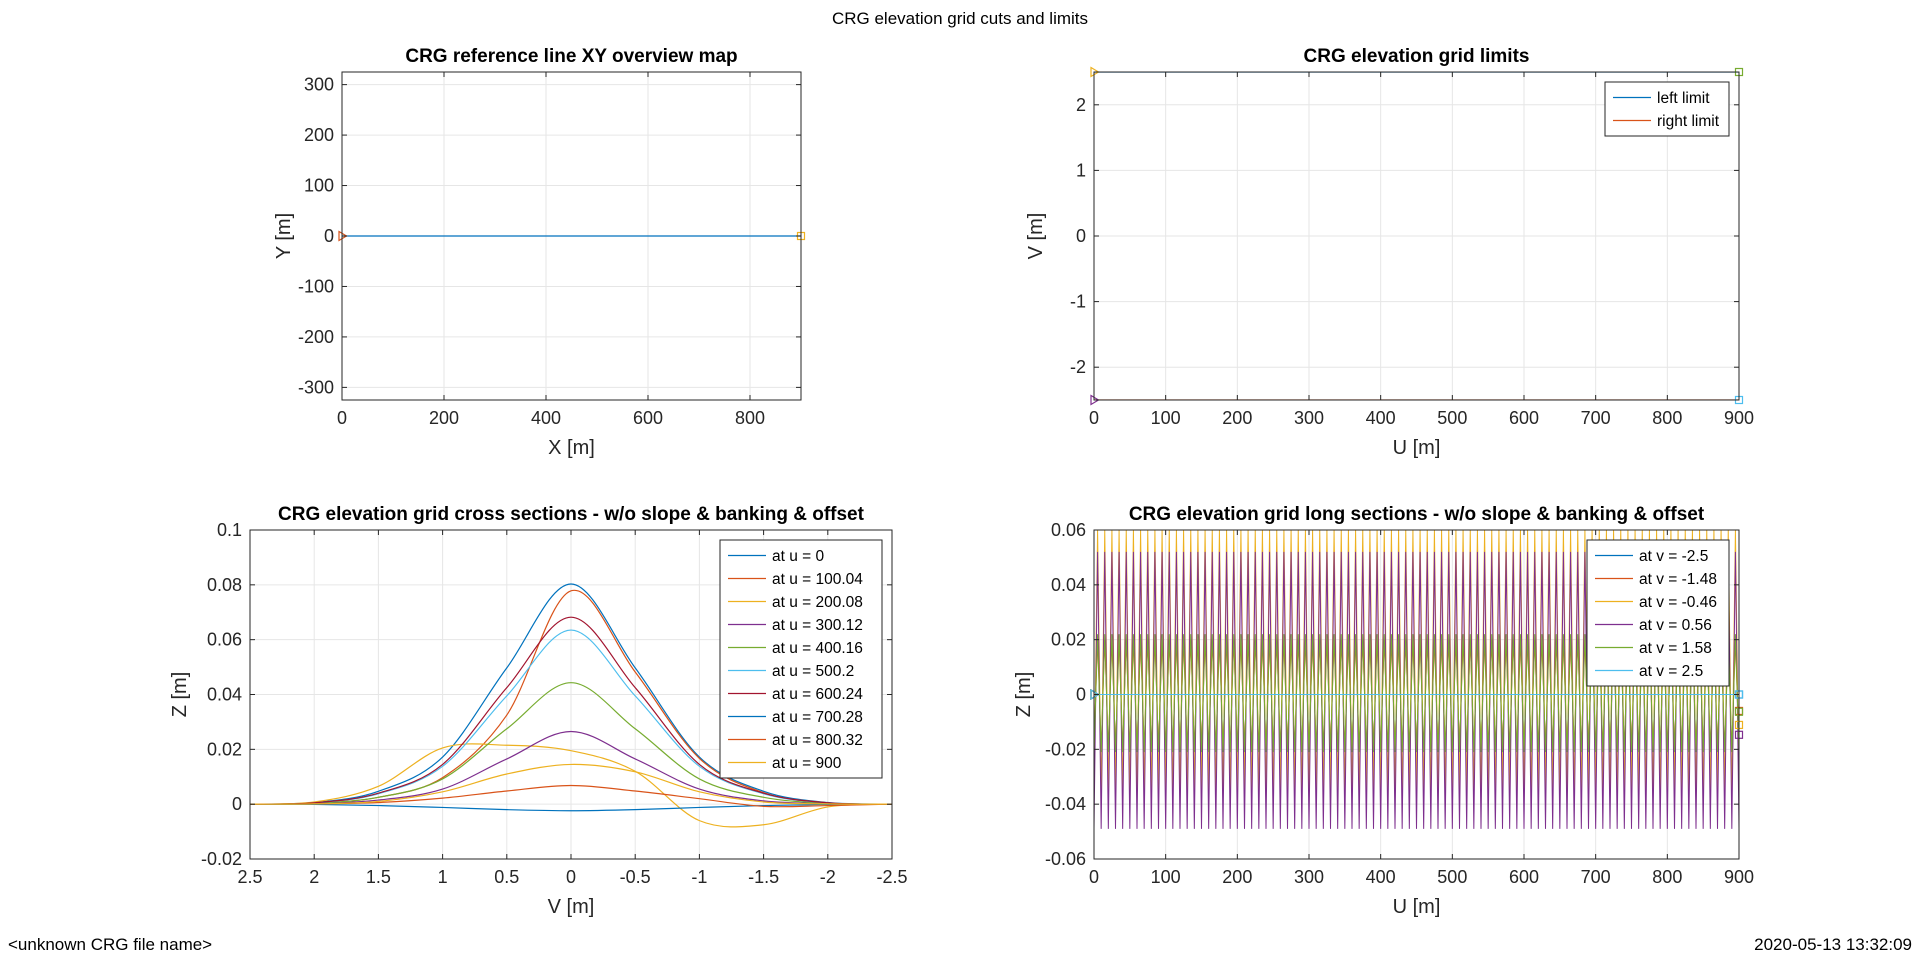 Image resolution: width=1920 pixels, height=963 pixels. What do you see at coordinates (798, 556) in the screenshot?
I see `legend-entry: at u = 0` at bounding box center [798, 556].